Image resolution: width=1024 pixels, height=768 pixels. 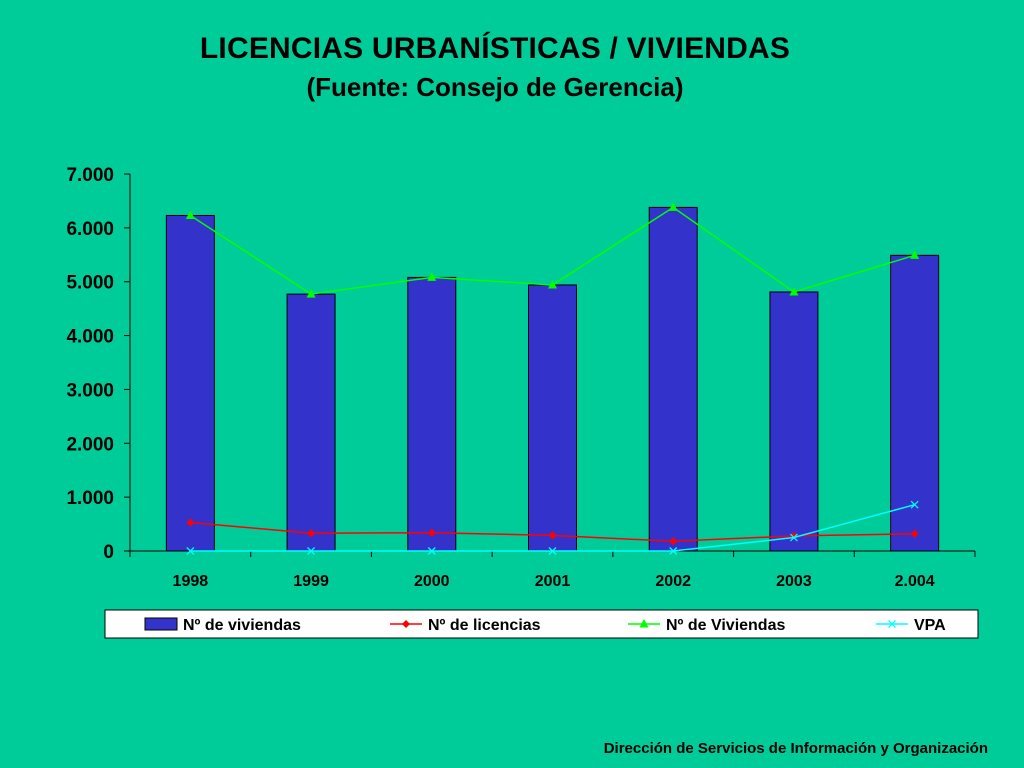 What do you see at coordinates (794, 581) in the screenshot?
I see `x-tick-label: 2003` at bounding box center [794, 581].